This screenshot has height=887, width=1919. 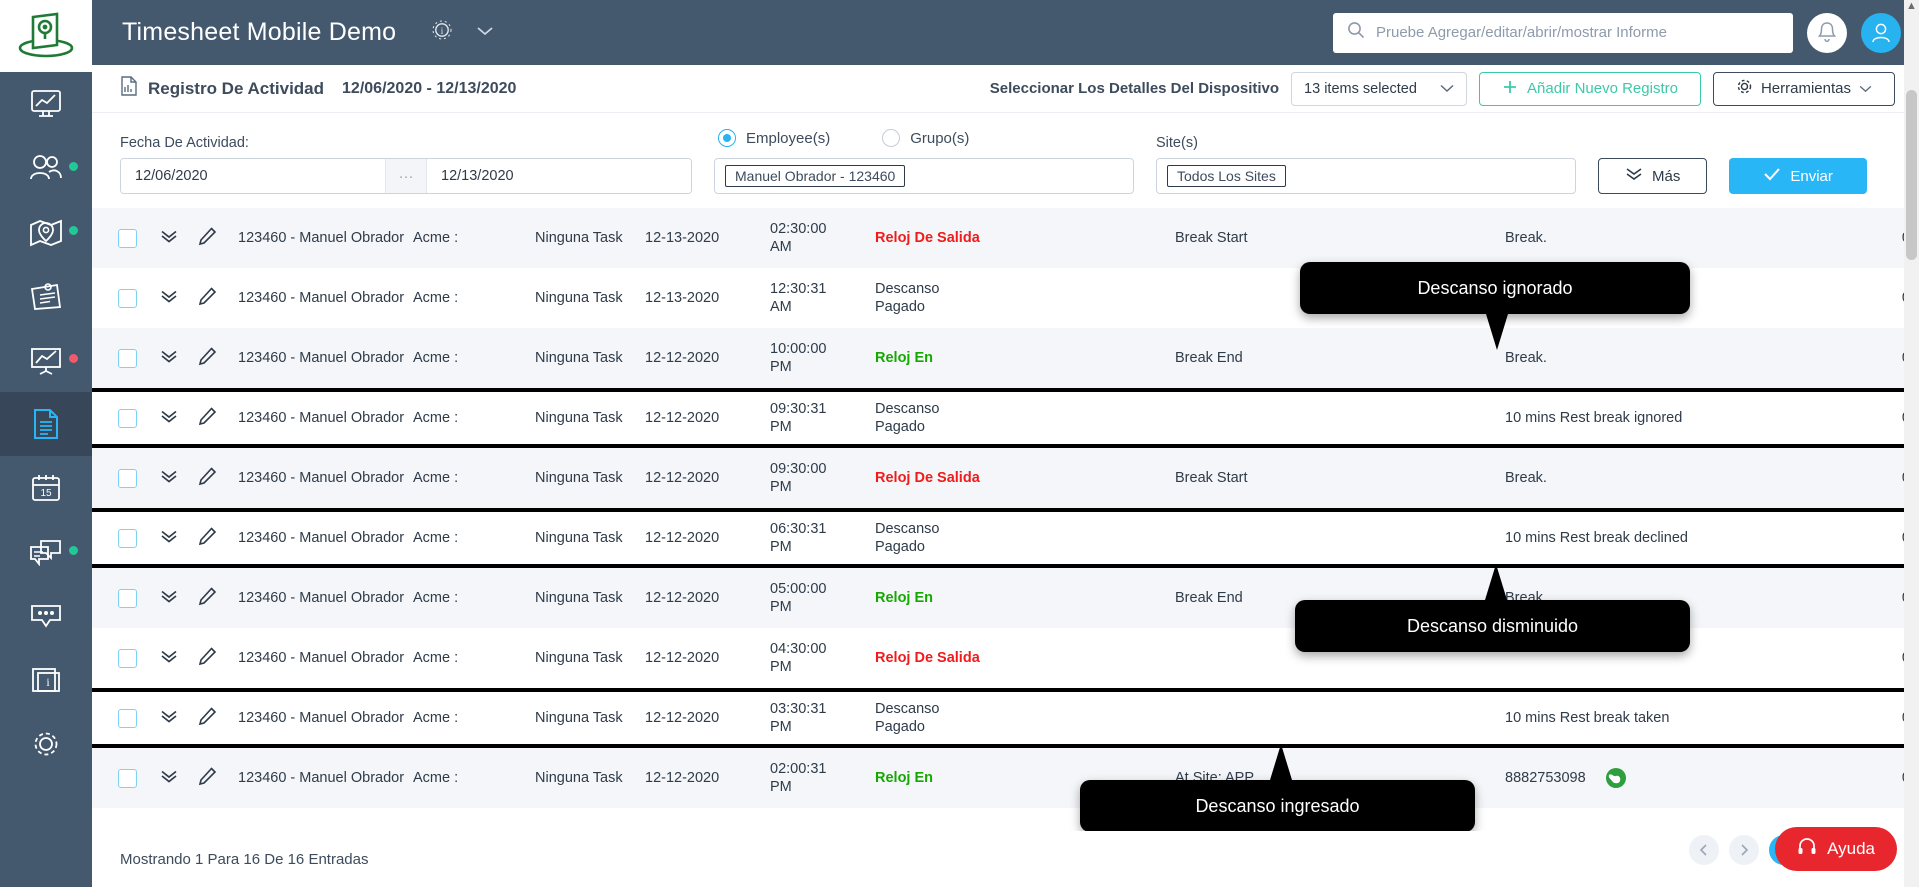 What do you see at coordinates (429, 88) in the screenshot?
I see `page-date-range: 12/06/2020 - 12/13/2020` at bounding box center [429, 88].